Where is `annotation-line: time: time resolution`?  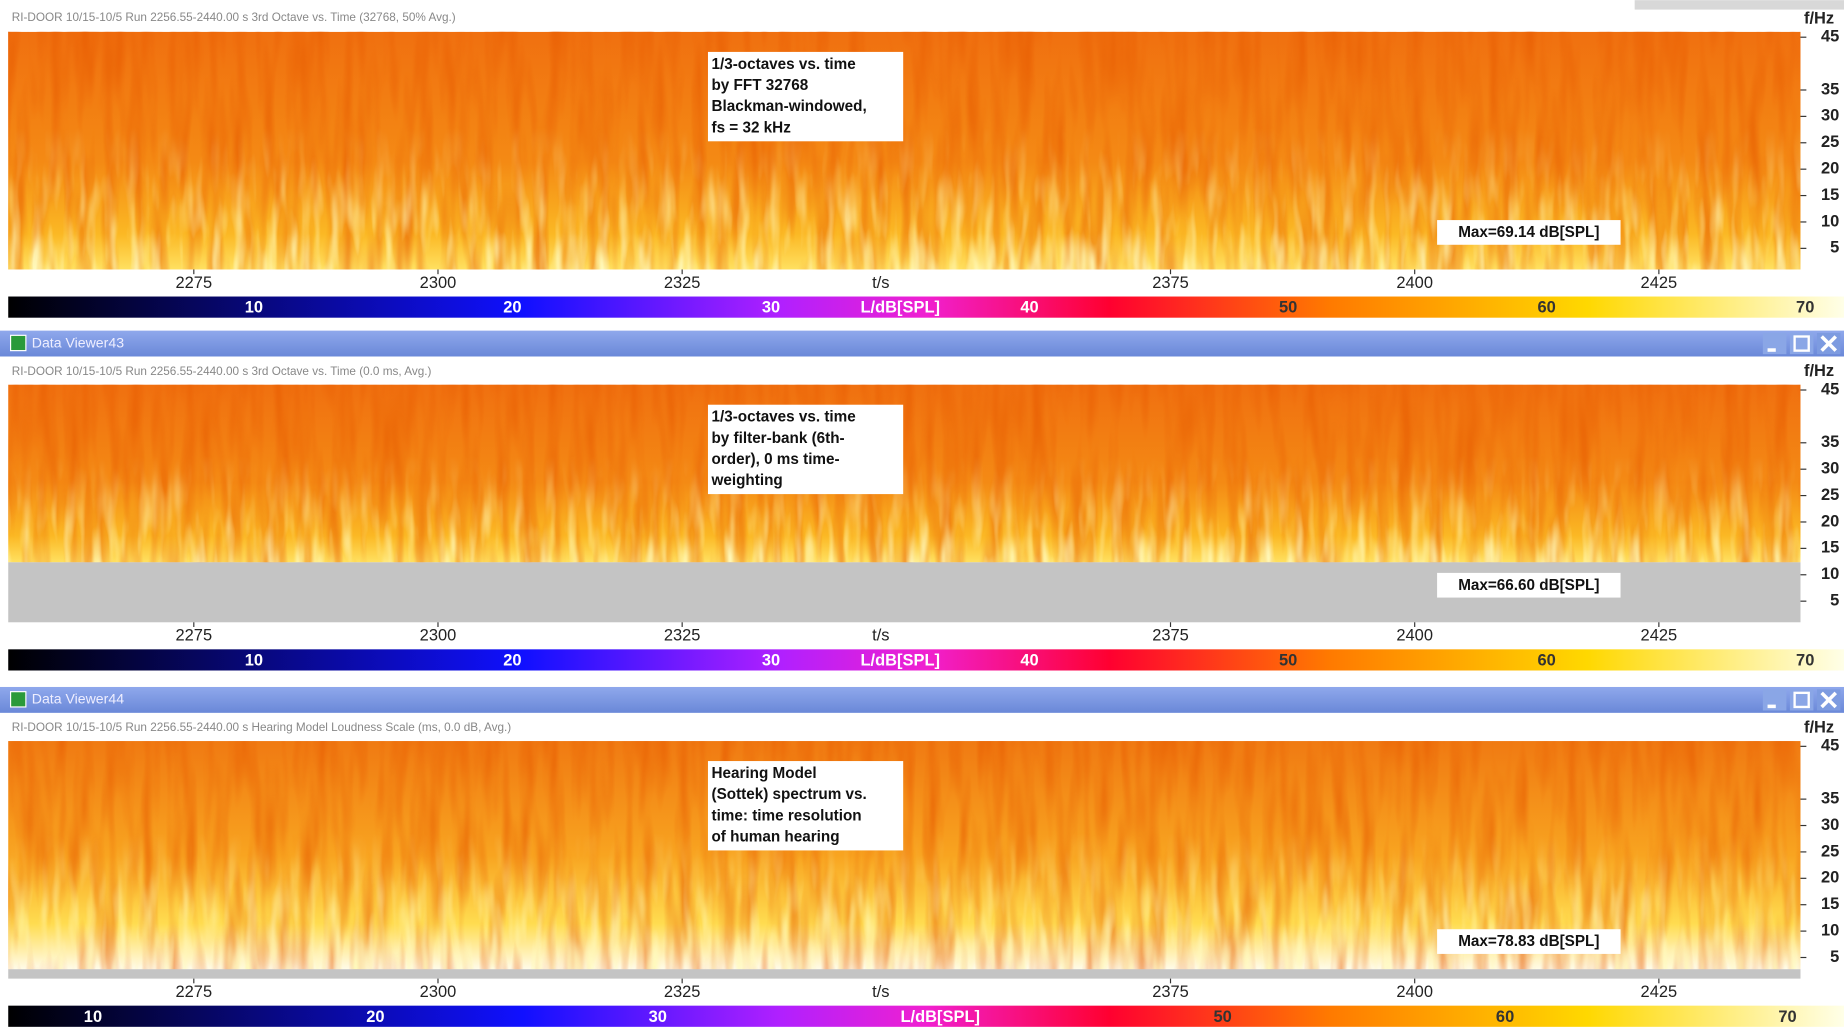 annotation-line: time: time resolution is located at coordinates (786, 815).